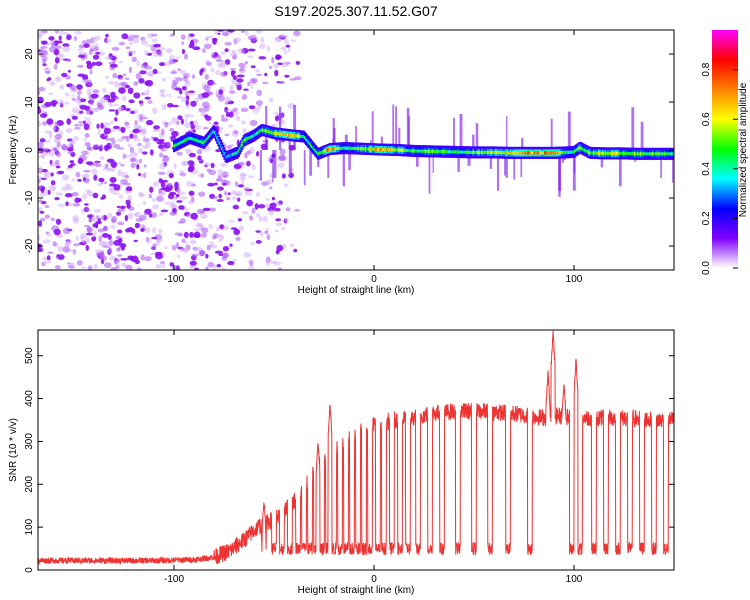 The height and width of the screenshot is (600, 750). I want to click on y-tick-label: 500, so click(29, 355).